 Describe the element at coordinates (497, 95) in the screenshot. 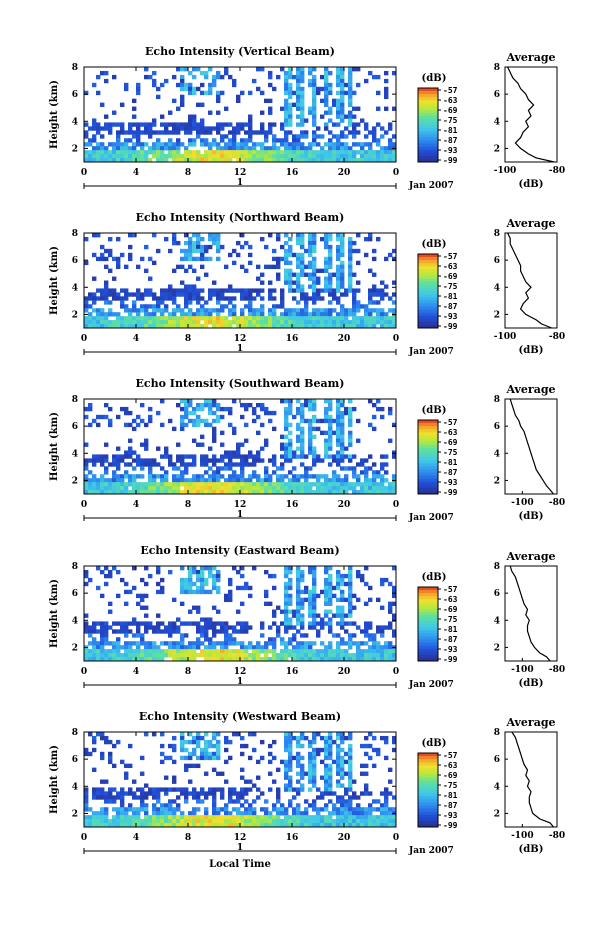

I see `avg-y-tick-label: 6` at that location.